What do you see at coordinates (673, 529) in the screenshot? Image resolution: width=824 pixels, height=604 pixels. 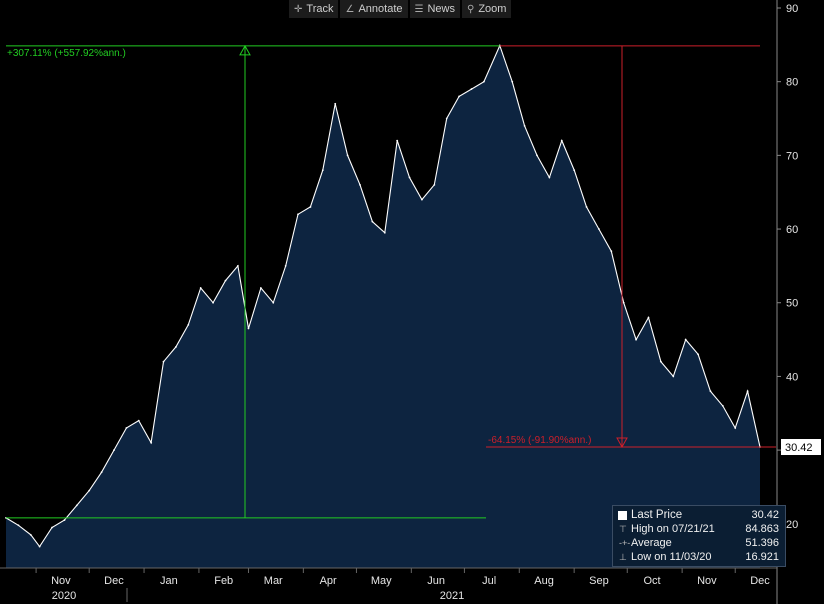 I see `legend-label: High on 07/21/21` at bounding box center [673, 529].